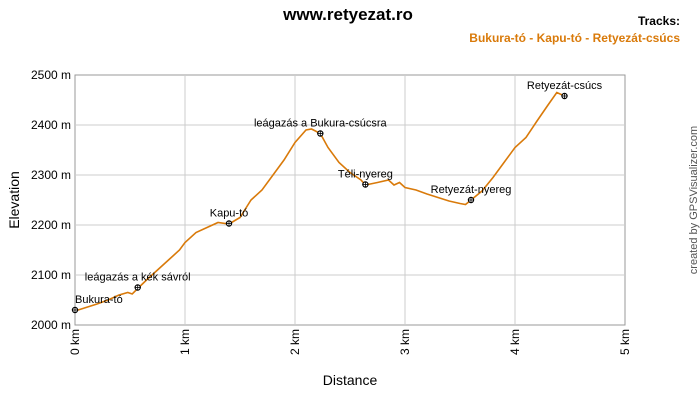 This screenshot has width=700, height=400. I want to click on x-tick-label: 1 km, so click(185, 342).